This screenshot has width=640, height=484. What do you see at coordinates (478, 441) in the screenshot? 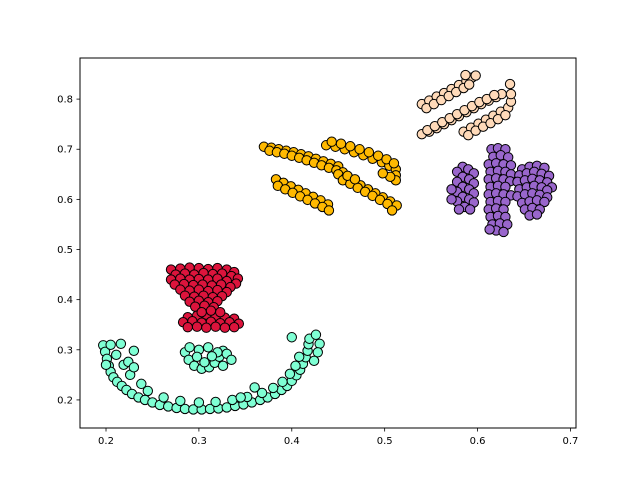
I see `x-tick-label: 0.6` at bounding box center [478, 441].